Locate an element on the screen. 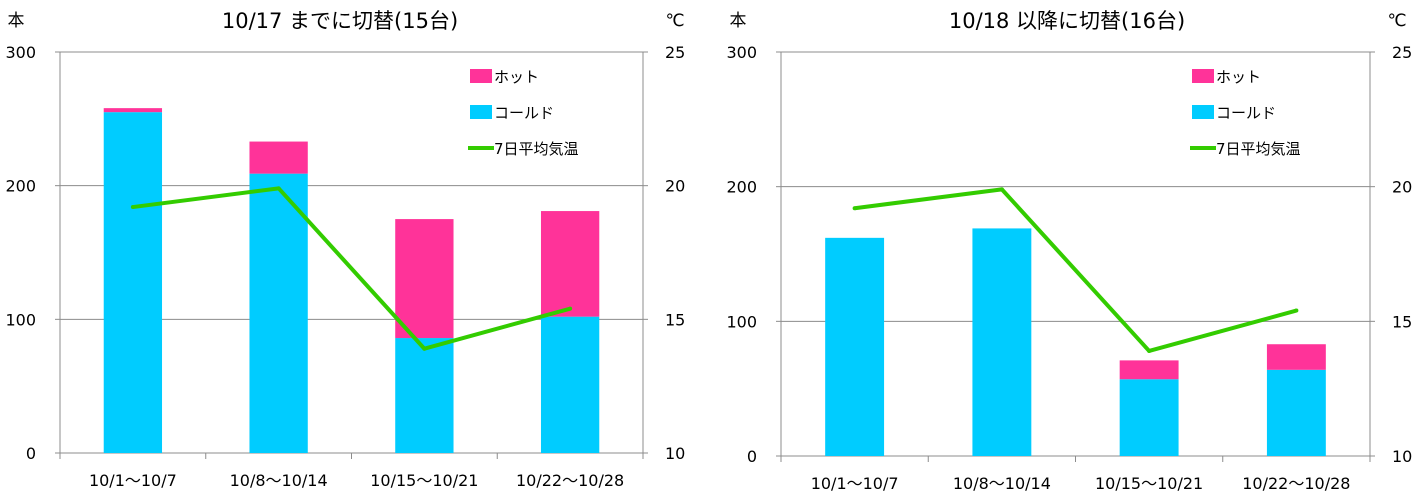 This screenshot has width=1418, height=503. chart-title: 10/18 以降に切替(16台) is located at coordinates (1067, 21).